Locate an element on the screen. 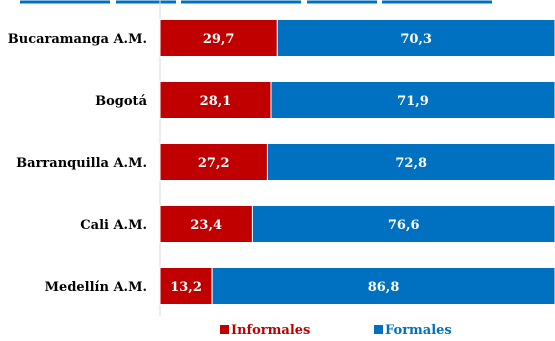 This screenshot has height=341, width=555. category-label: Barranquilla A.M. is located at coordinates (81, 163).